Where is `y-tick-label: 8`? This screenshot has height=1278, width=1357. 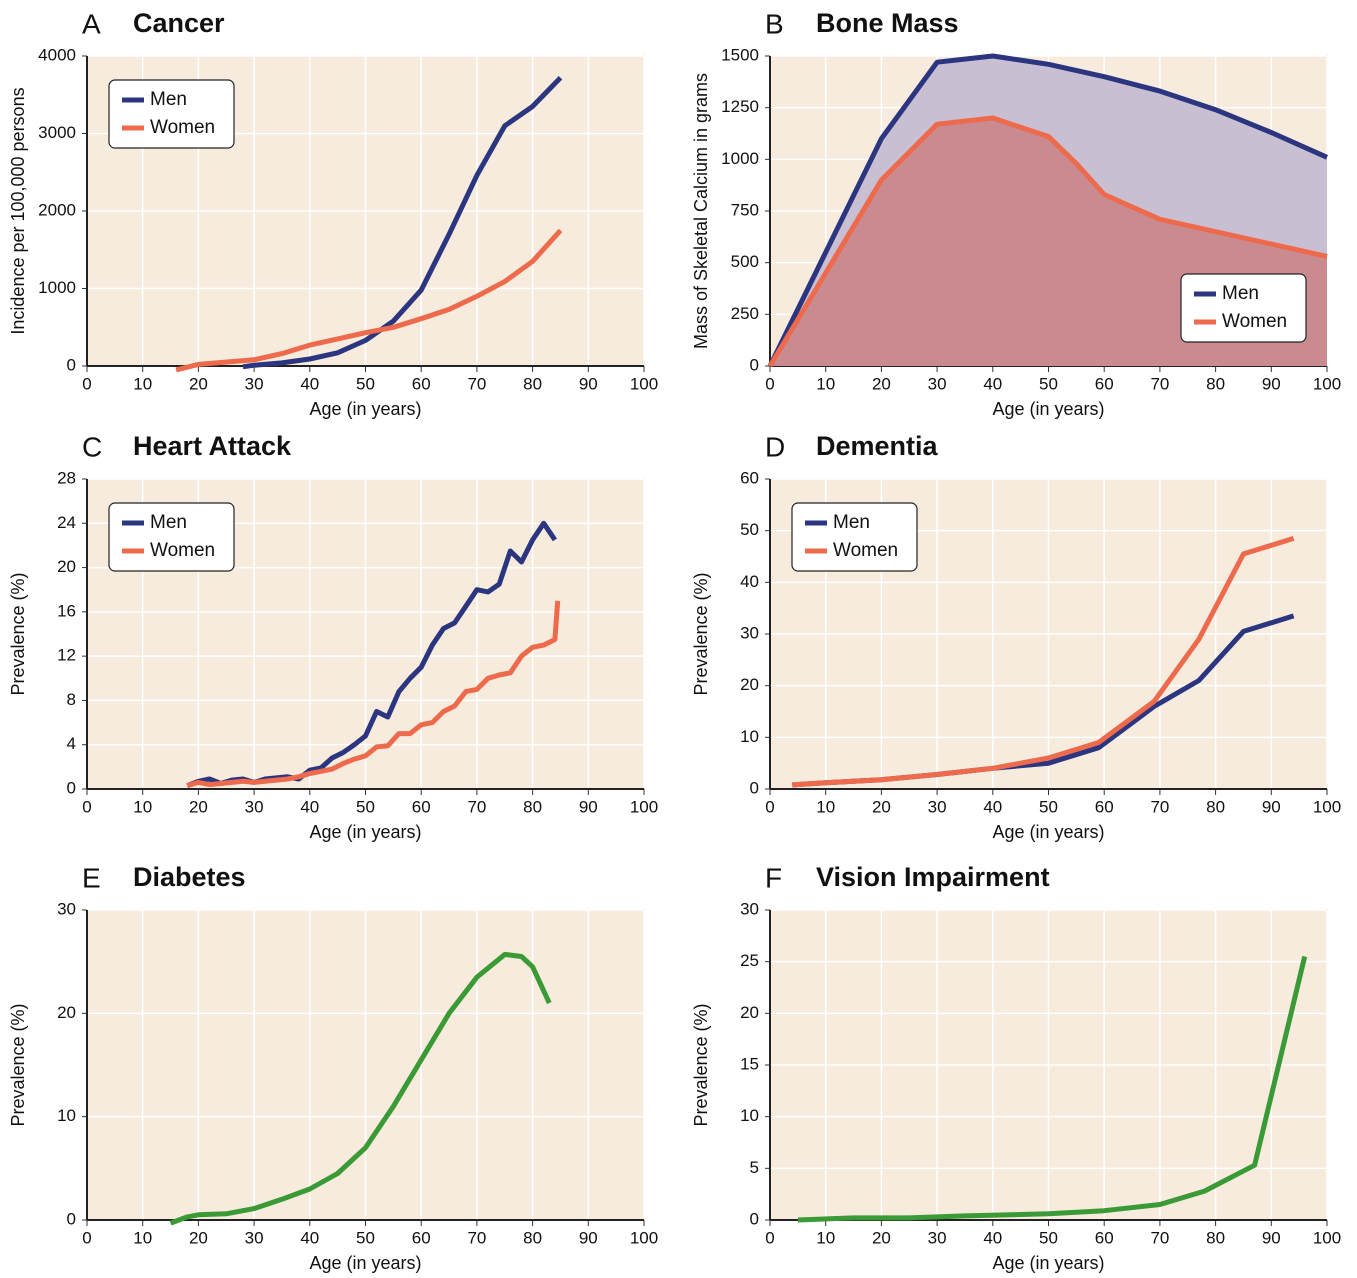
y-tick-label: 8 is located at coordinates (71, 699).